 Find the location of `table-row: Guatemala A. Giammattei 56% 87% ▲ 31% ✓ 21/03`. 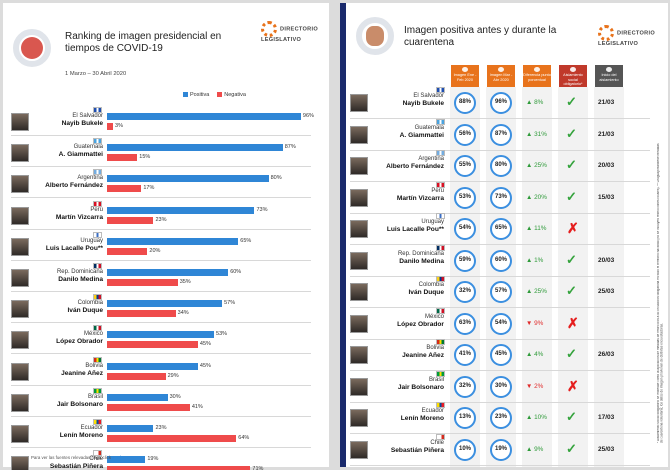

table-row: Guatemala A. Giammattei 56% 87% ▲ 31% ✓ 21/03 is located at coordinates (506, 135).